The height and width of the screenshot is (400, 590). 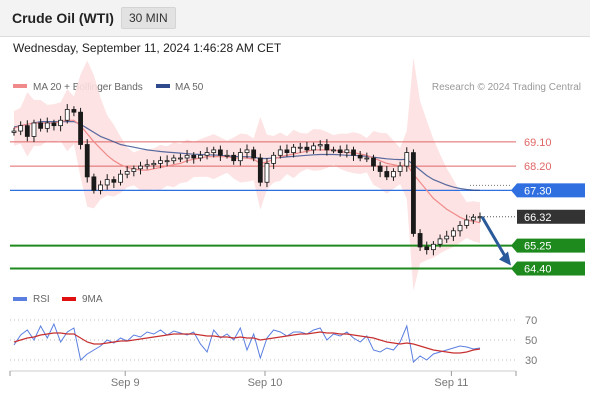 What do you see at coordinates (69, 299) in the screenshot?
I see `ma9-legend-swatch` at bounding box center [69, 299].